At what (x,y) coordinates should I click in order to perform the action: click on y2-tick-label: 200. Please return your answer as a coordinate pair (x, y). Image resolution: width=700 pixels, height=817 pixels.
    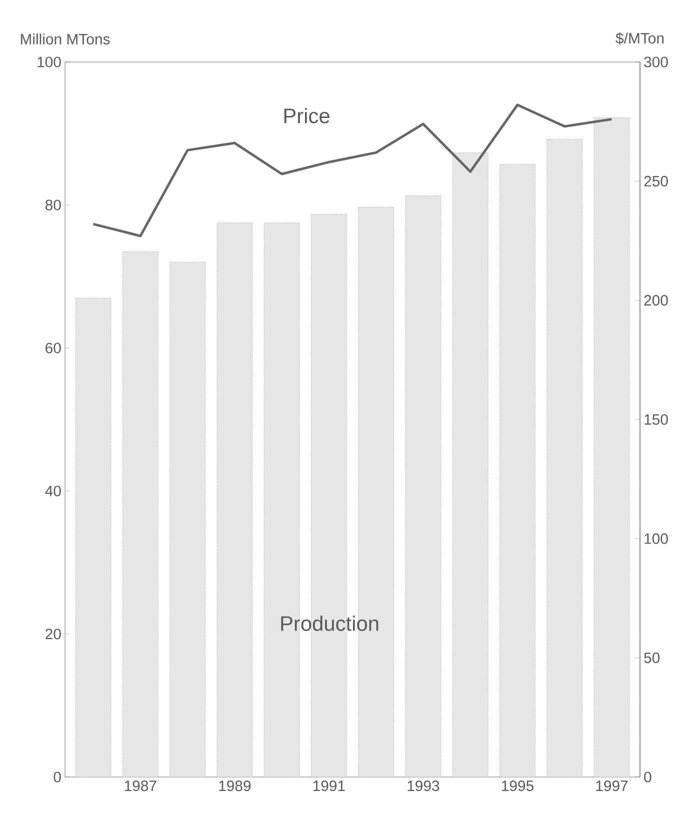
    Looking at the image, I should click on (656, 300).